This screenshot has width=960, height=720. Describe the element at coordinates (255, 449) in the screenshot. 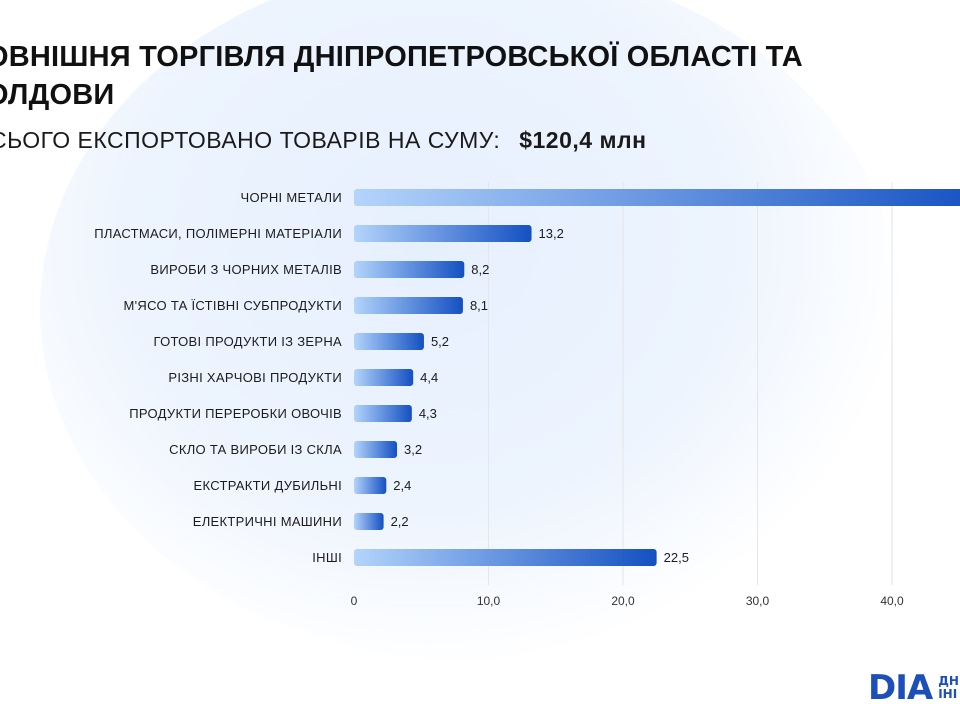

I see `category-label: СКЛО ТА ВИРОБИ ІЗ СКЛА` at that location.